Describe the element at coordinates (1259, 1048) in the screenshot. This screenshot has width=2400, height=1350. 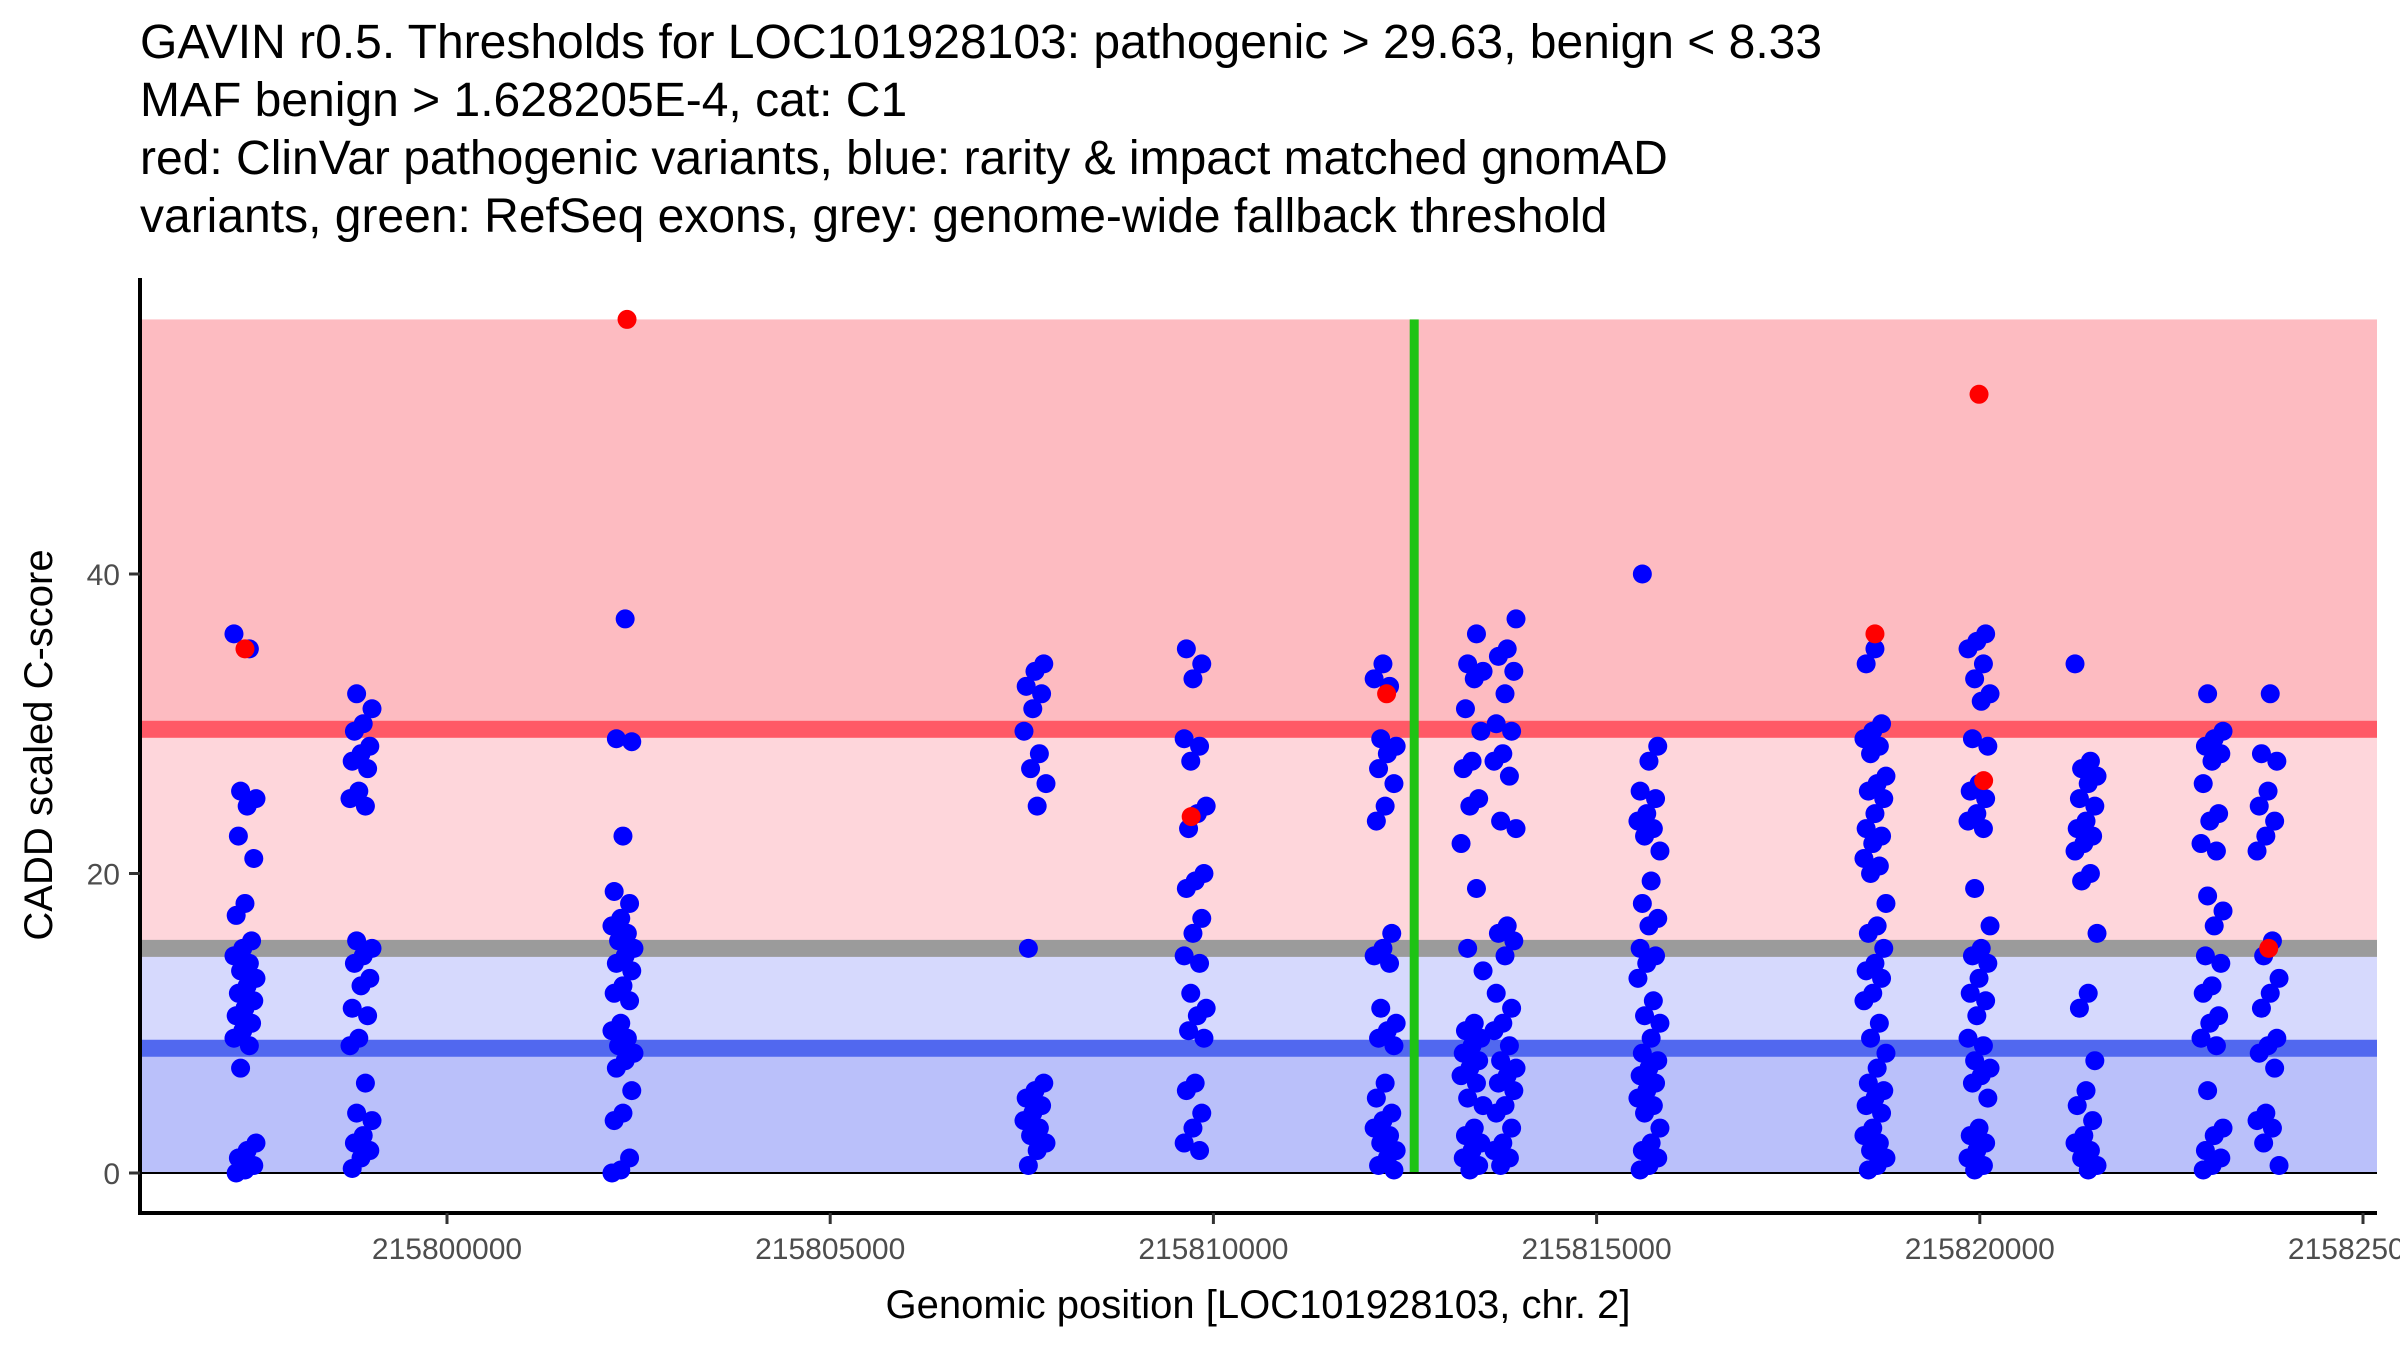
I see `benign-threshold-line` at that location.